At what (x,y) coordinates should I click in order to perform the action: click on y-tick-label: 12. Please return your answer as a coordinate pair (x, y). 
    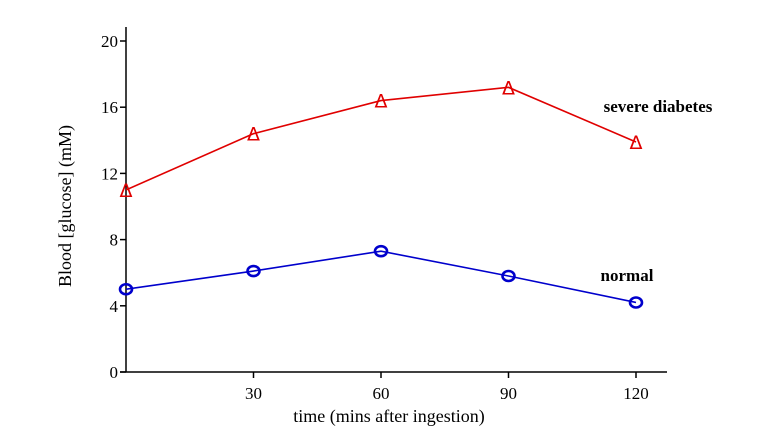
    Looking at the image, I should click on (109, 173).